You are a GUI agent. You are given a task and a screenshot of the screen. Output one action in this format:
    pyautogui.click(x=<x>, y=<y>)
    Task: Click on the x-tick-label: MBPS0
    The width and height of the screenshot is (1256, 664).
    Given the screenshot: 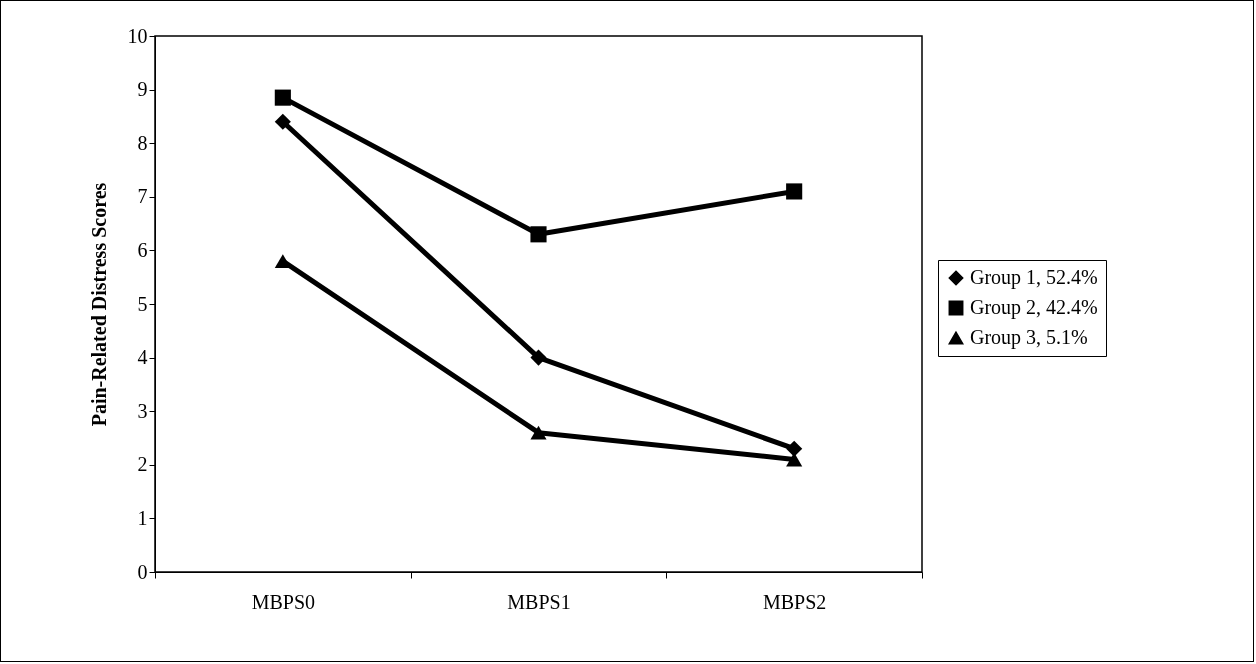 What is the action you would take?
    pyautogui.click(x=283, y=601)
    